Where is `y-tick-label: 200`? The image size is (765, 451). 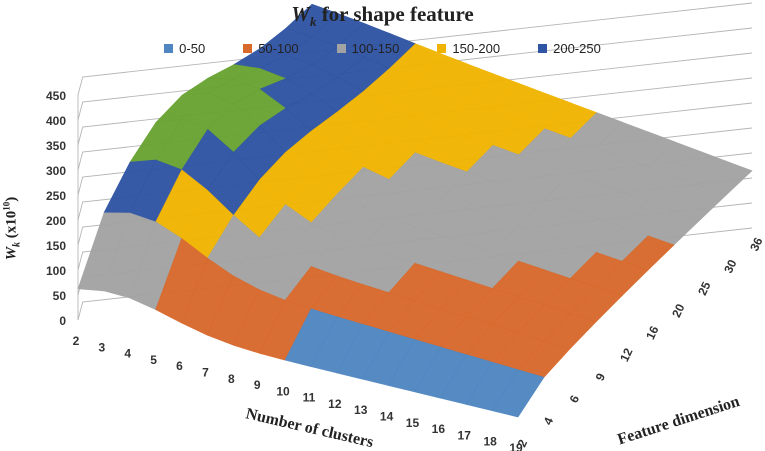
y-tick-label: 200 is located at coordinates (56, 221).